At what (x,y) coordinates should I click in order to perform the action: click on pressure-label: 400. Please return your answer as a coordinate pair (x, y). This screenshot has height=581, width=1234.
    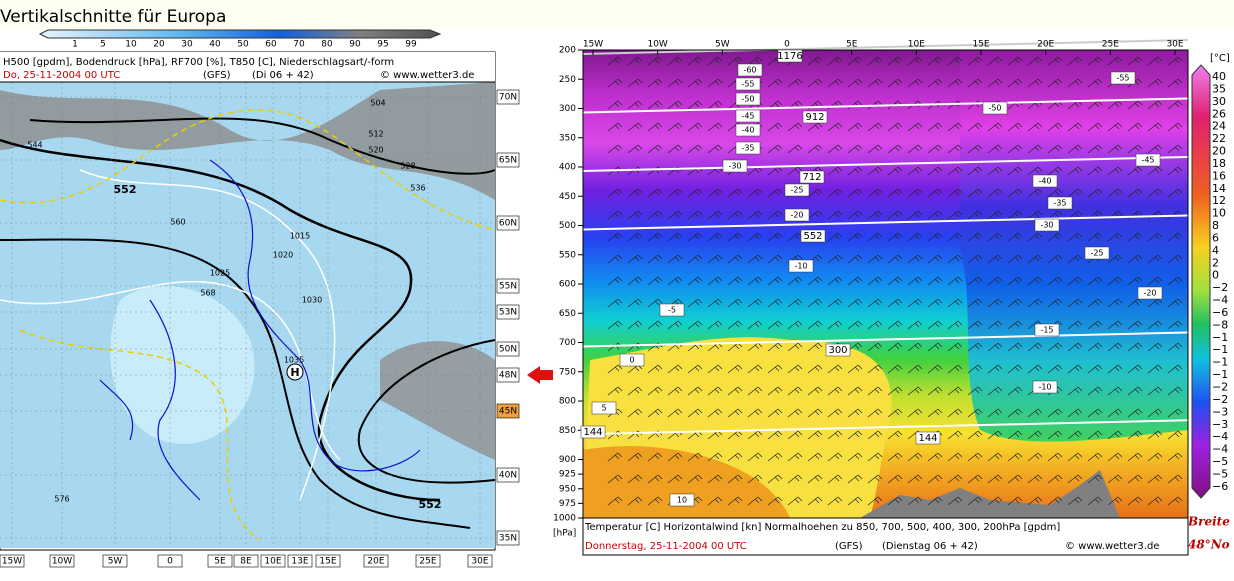
    Looking at the image, I should click on (567, 168).